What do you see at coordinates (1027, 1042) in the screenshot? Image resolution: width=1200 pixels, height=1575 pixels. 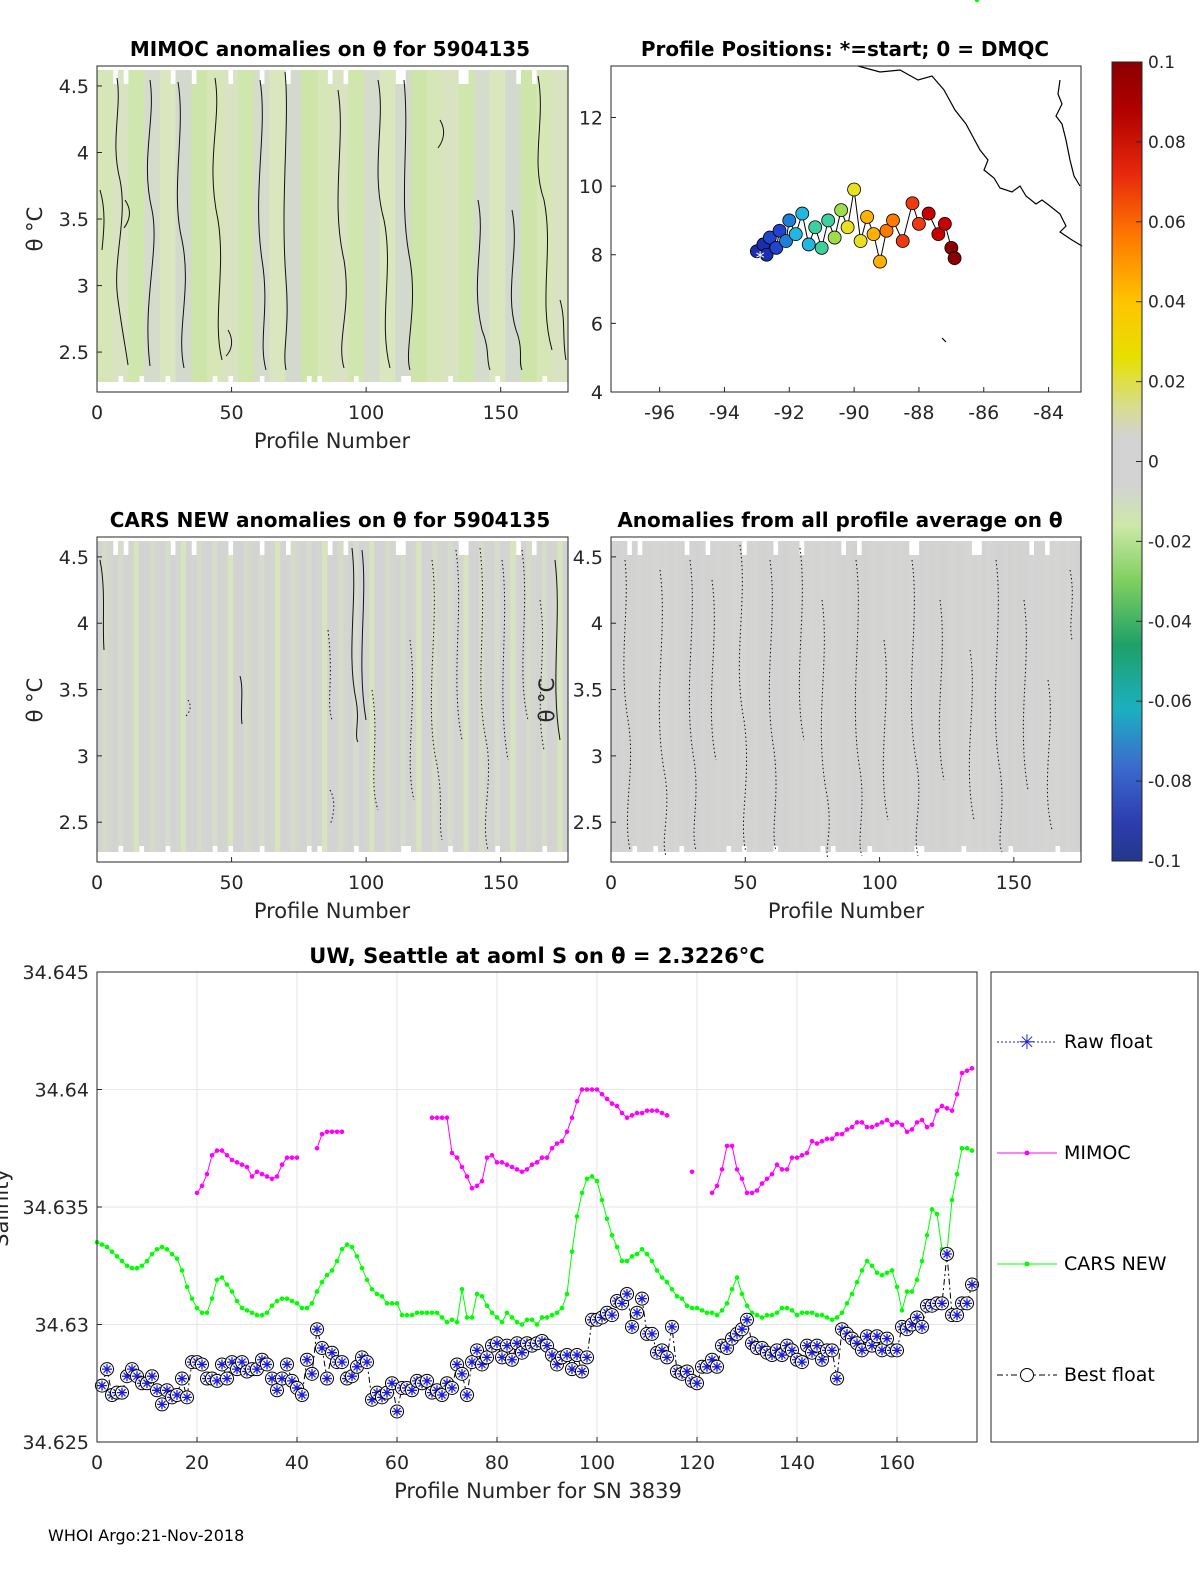 I see `legend-marker-raw: ✳` at bounding box center [1027, 1042].